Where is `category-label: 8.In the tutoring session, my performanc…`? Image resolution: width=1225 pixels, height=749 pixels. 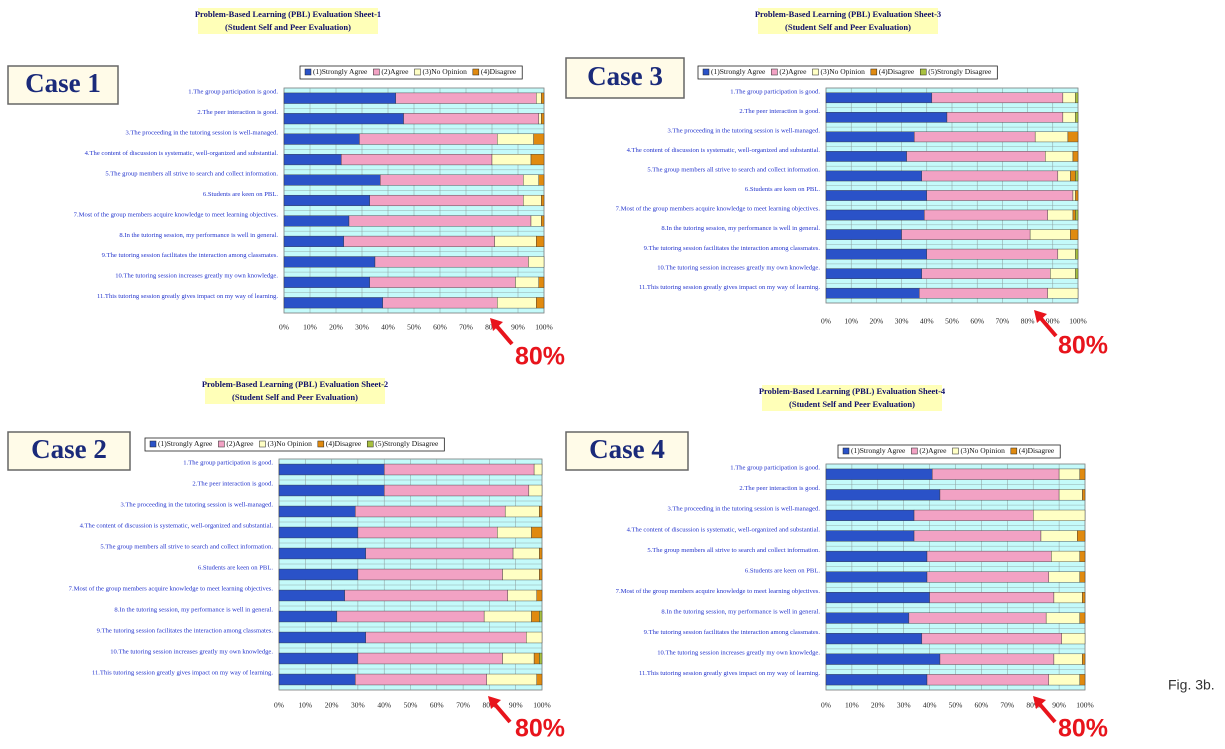
category-label: 8.In the tutoring session, my performanc… is located at coordinates (198, 235).